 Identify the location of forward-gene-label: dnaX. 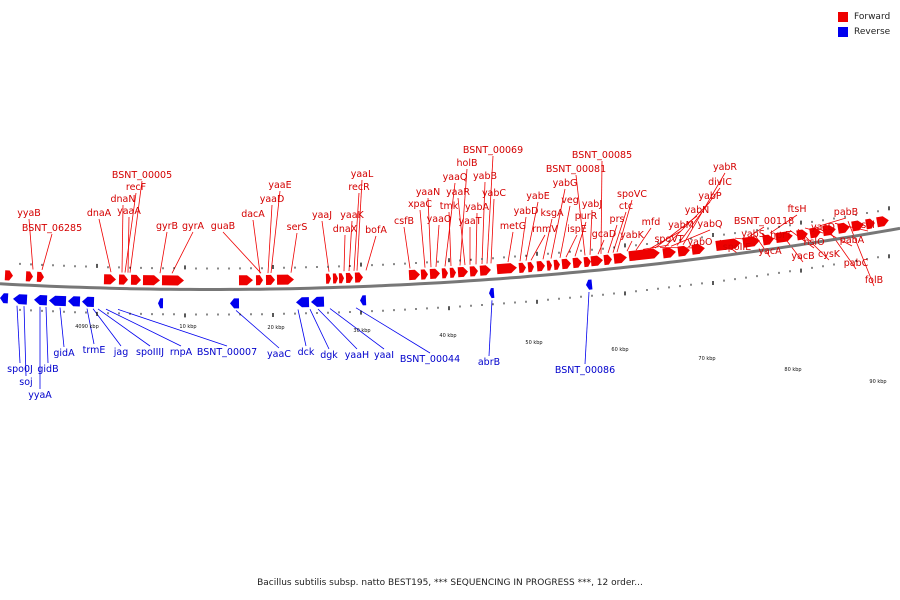
(345, 229).